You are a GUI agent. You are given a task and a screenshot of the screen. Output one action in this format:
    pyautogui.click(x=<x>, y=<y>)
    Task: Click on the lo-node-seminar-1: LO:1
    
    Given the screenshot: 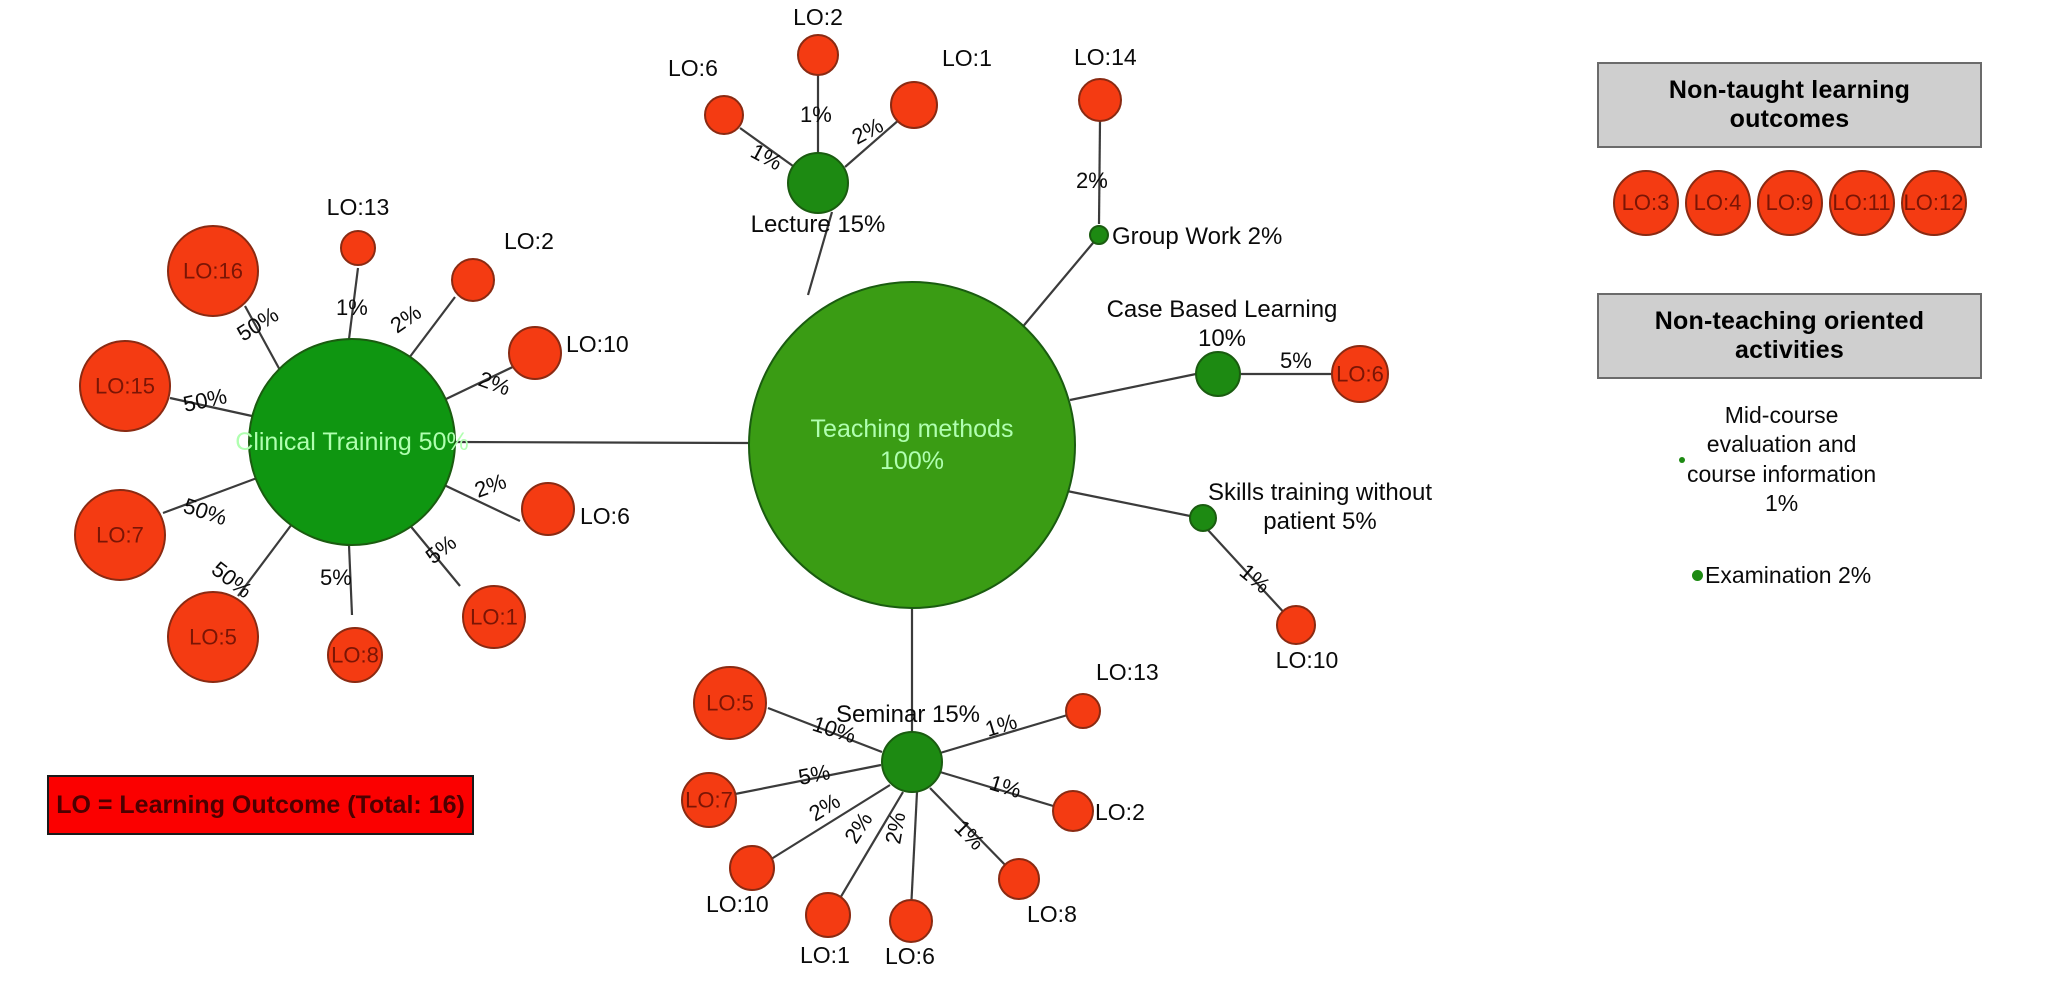 What is the action you would take?
    pyautogui.click(x=825, y=930)
    